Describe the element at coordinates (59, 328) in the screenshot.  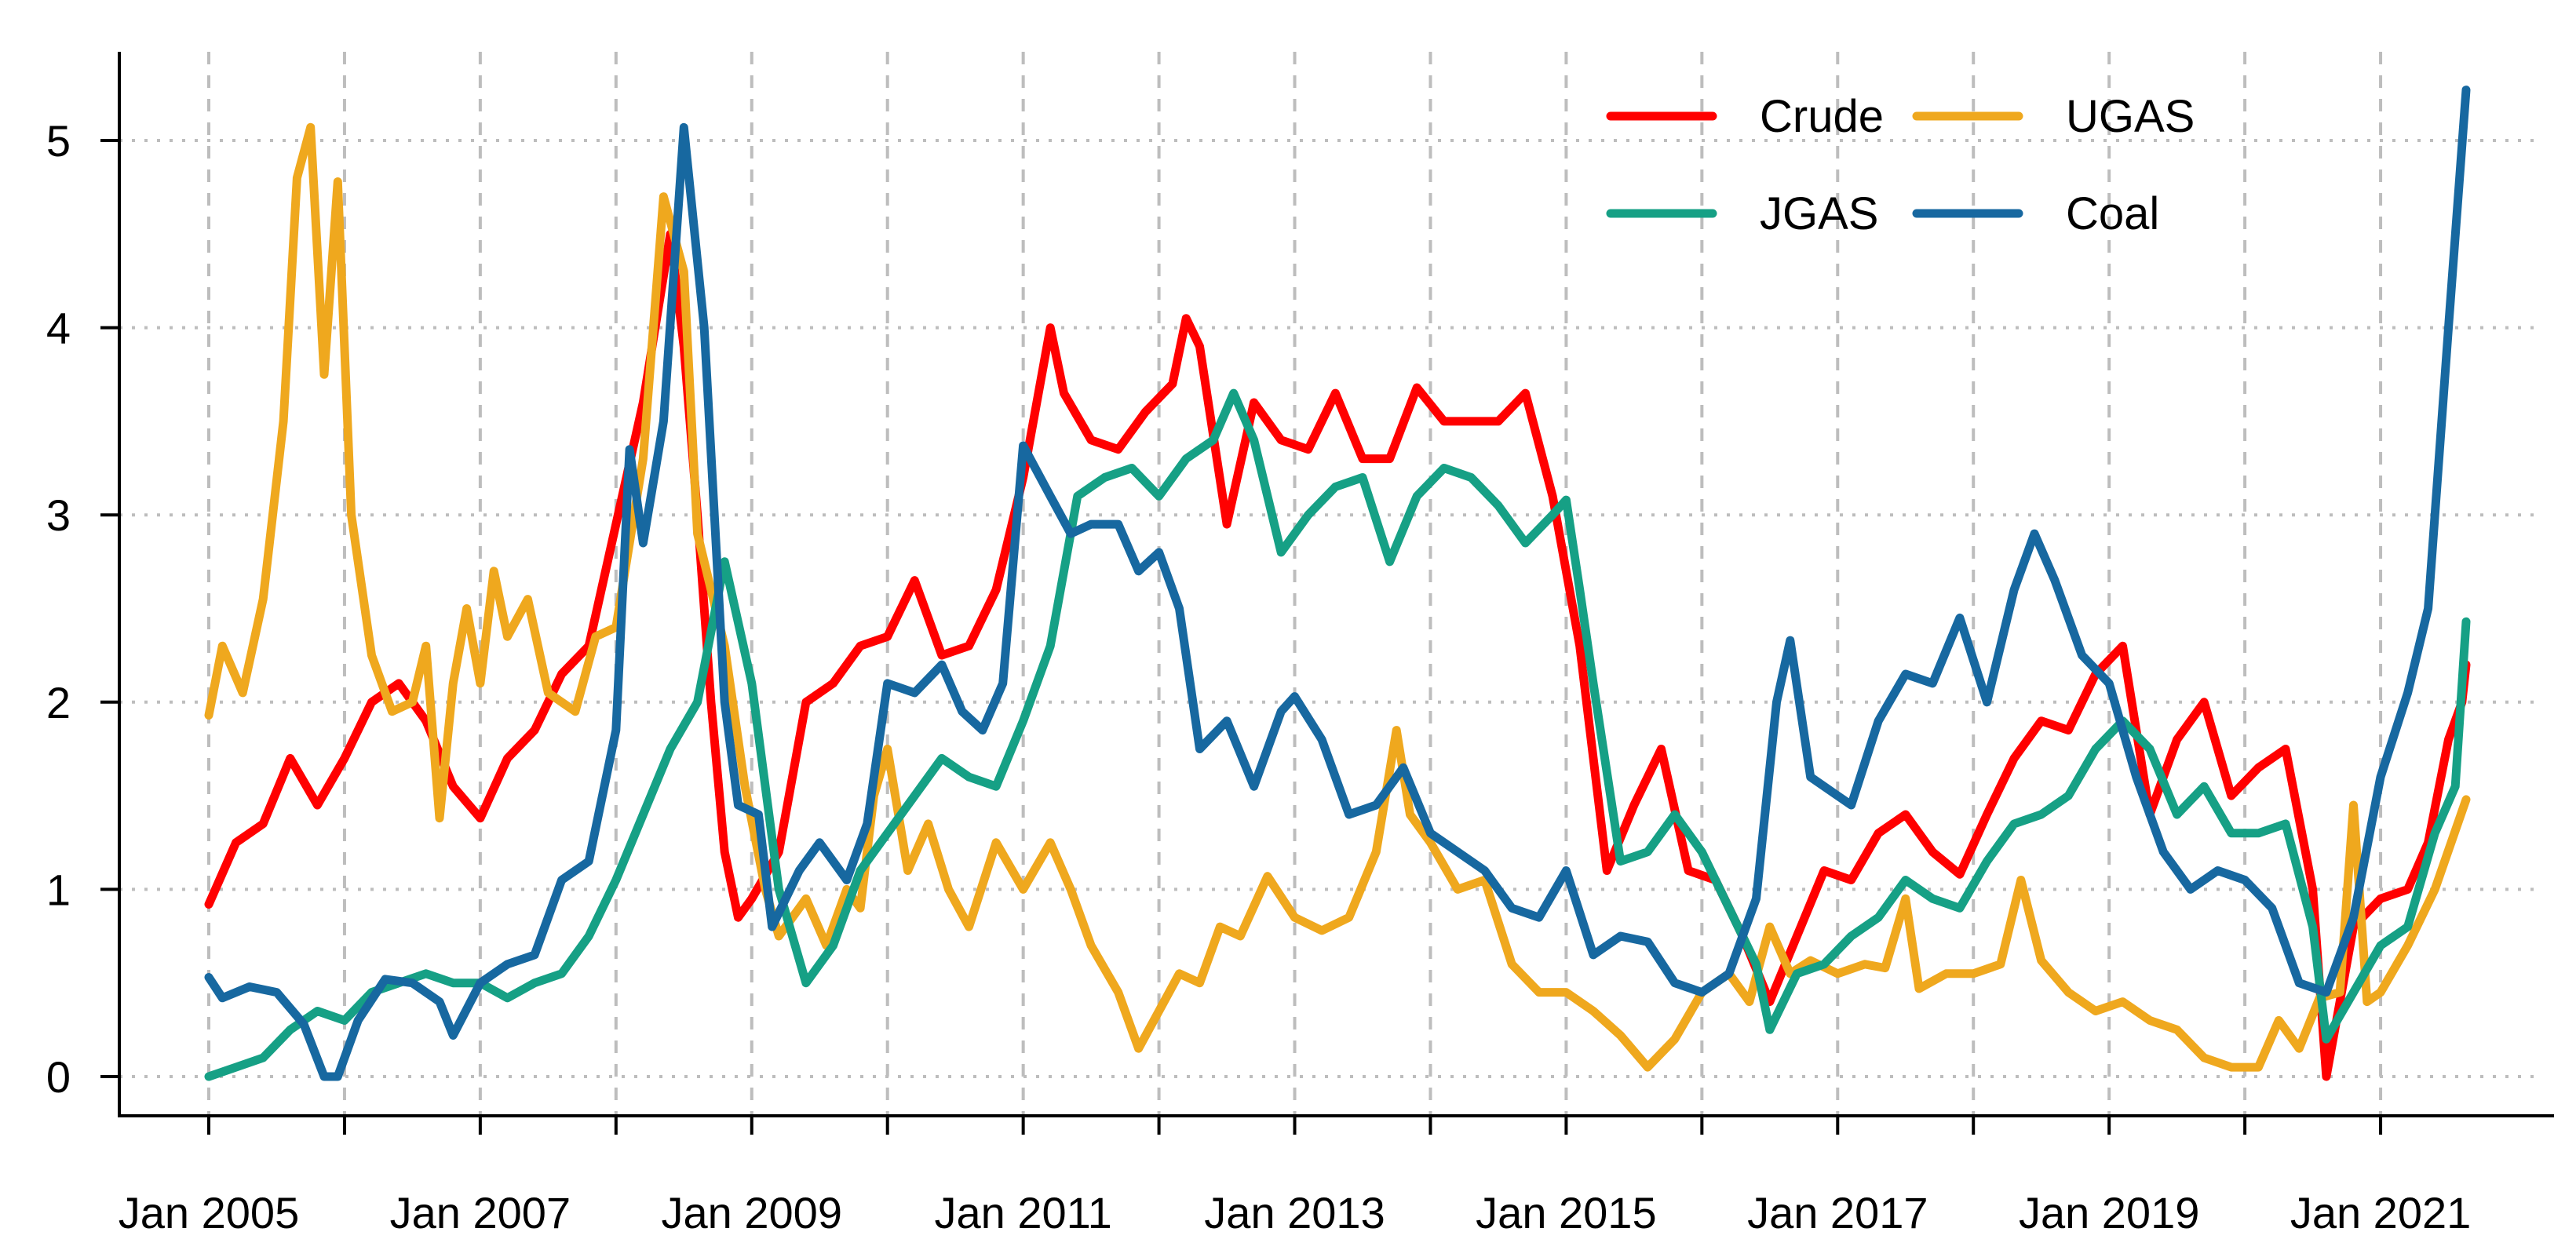
I see `y-tick-label-4: 4` at that location.